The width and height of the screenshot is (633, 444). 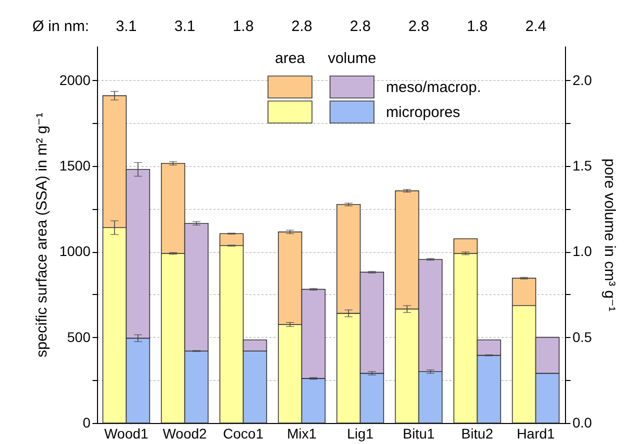 I want to click on x-tick-label: Mix1, so click(x=301, y=434).